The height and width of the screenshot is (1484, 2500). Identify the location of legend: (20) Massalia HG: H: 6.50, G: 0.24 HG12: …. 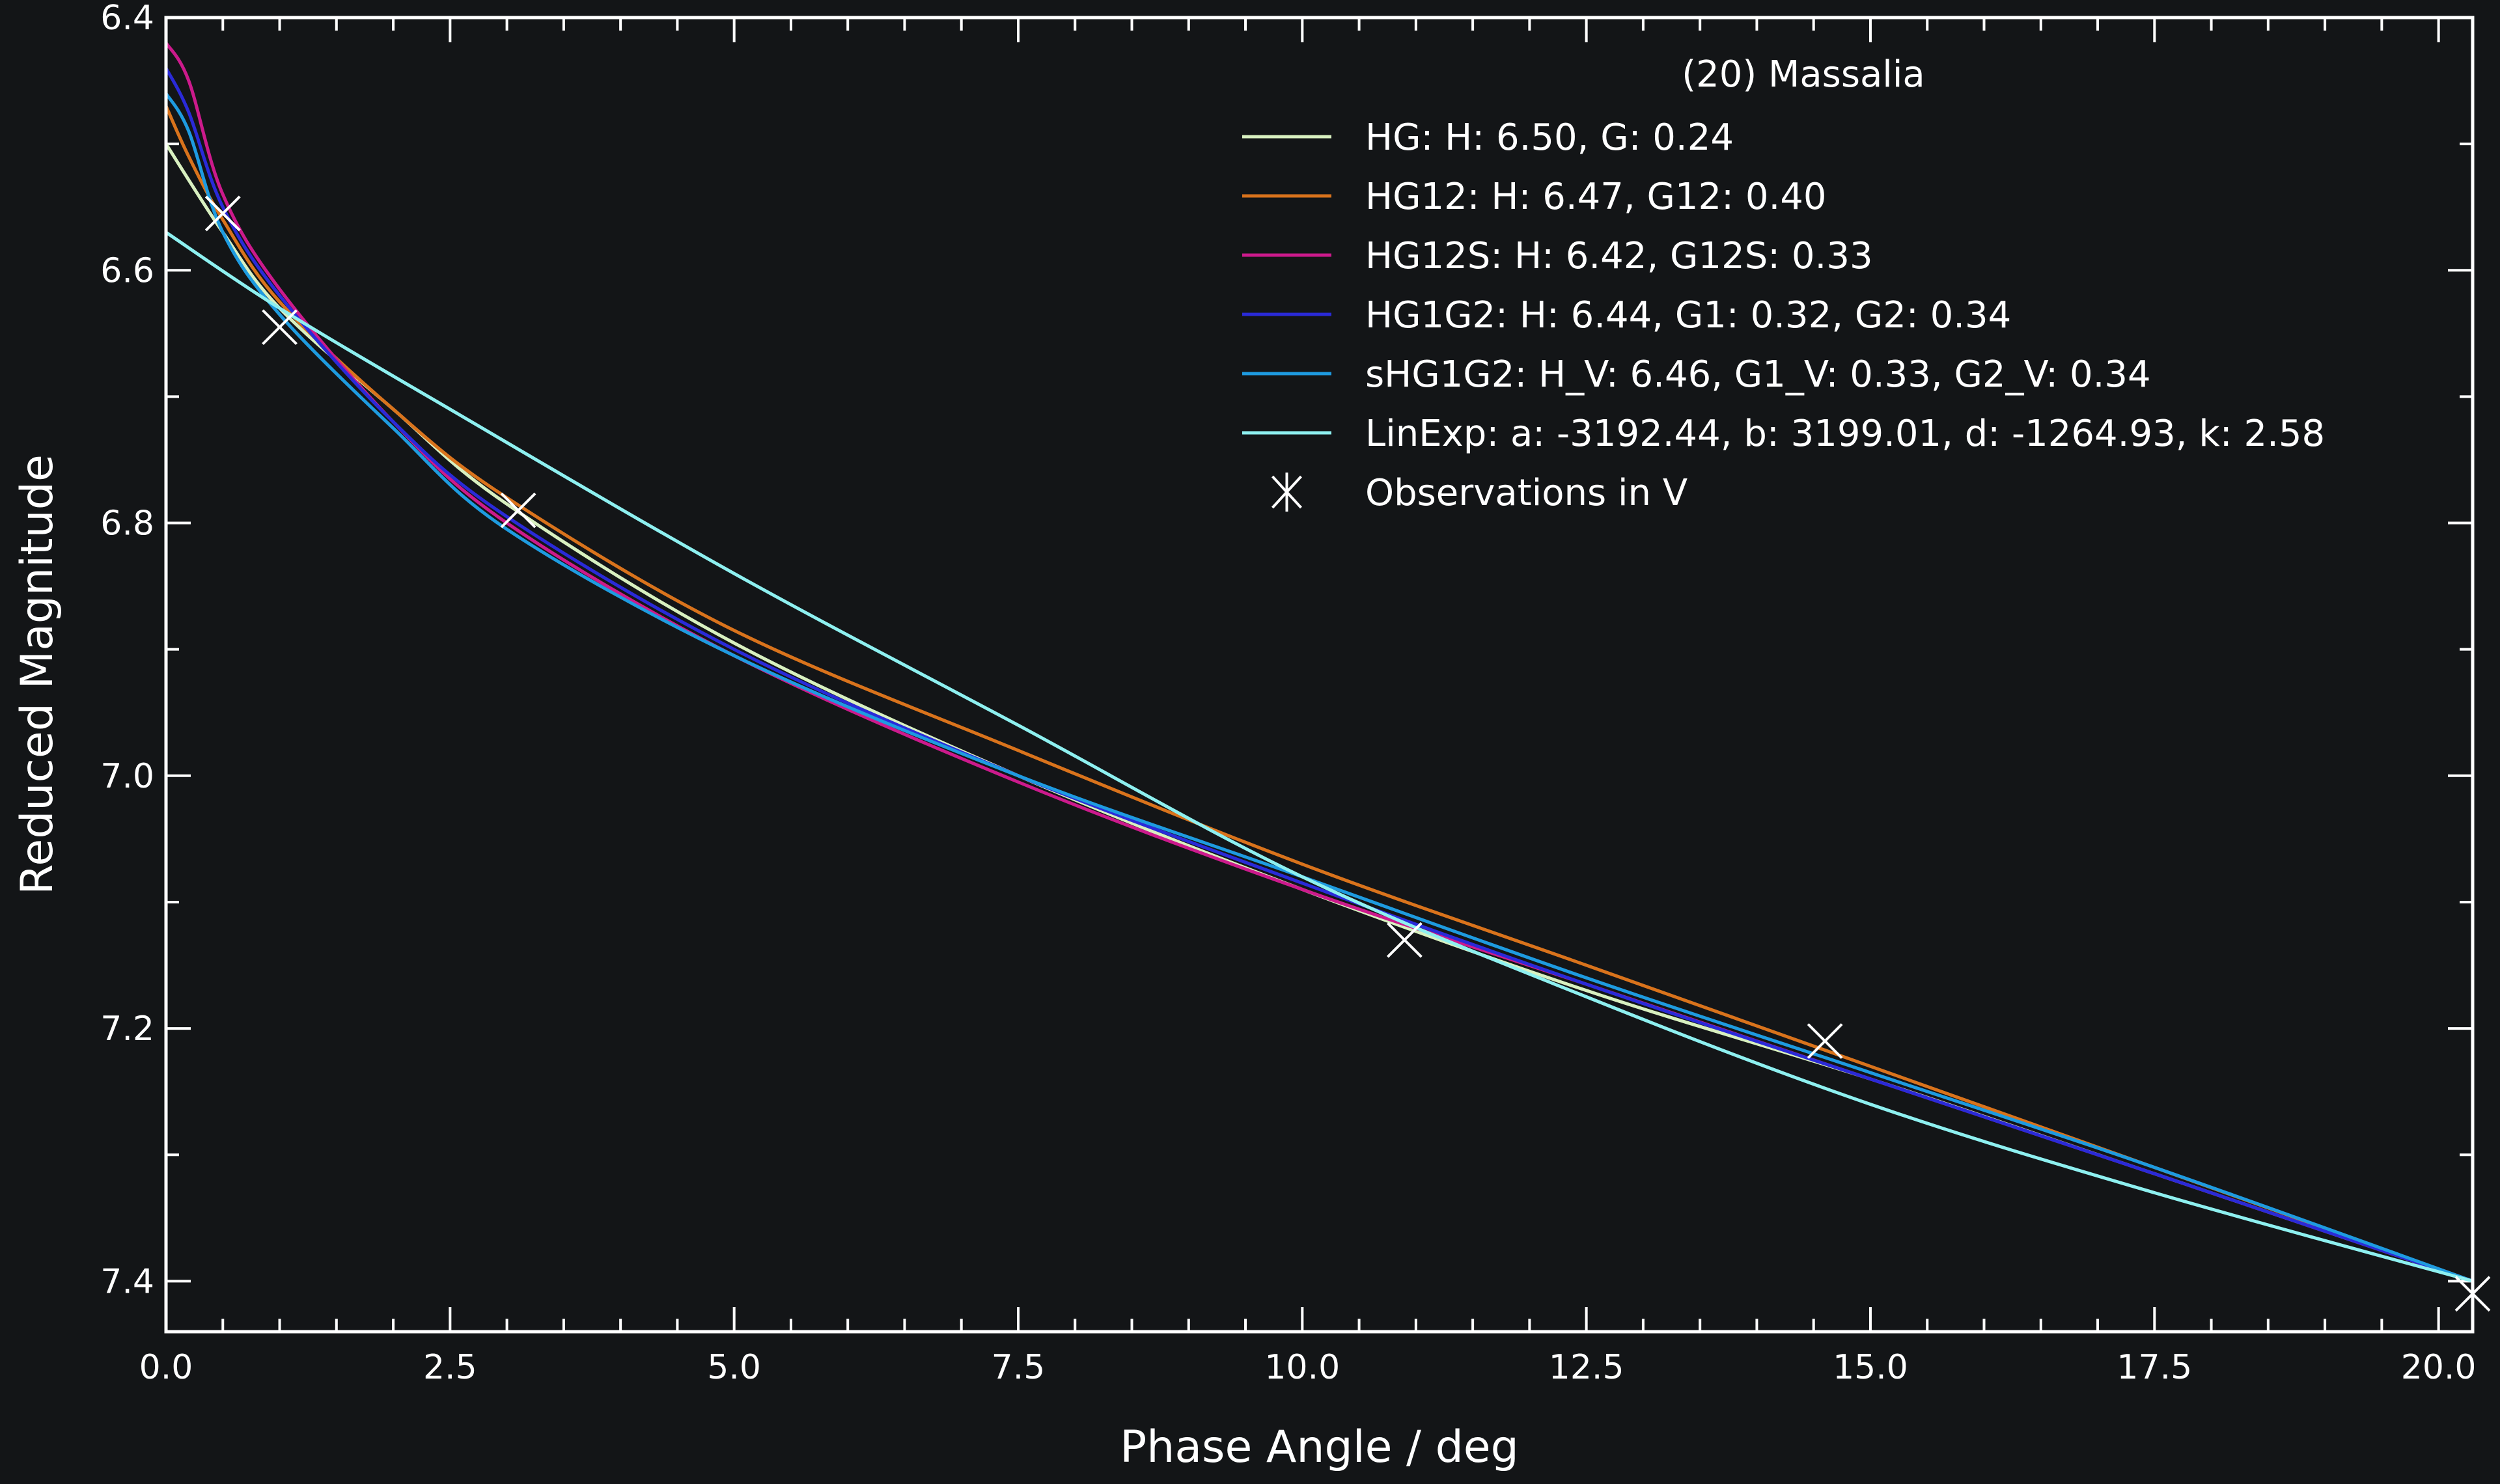
(1783, 283).